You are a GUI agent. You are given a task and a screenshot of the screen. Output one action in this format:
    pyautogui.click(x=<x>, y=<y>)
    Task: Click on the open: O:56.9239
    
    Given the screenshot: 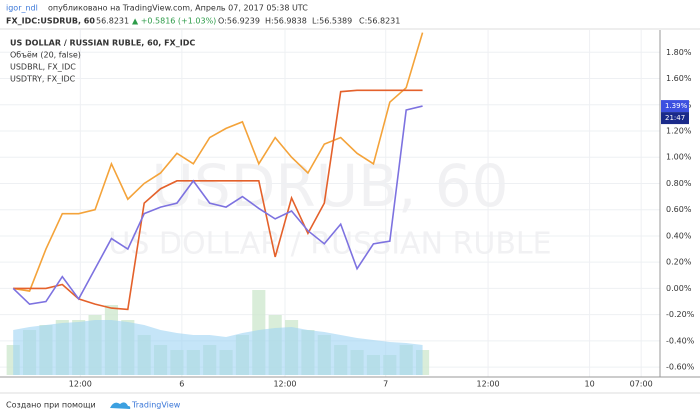 What is the action you would take?
    pyautogui.click(x=239, y=21)
    